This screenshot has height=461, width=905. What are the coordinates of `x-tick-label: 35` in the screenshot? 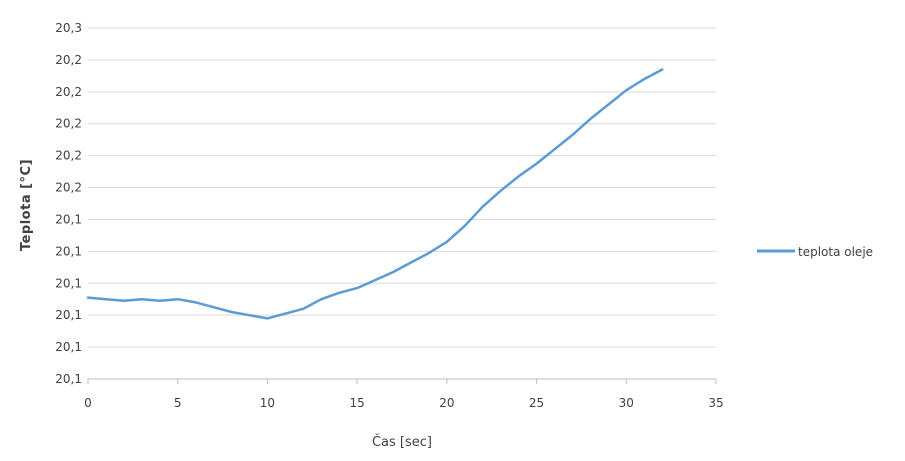 It's located at (715, 403).